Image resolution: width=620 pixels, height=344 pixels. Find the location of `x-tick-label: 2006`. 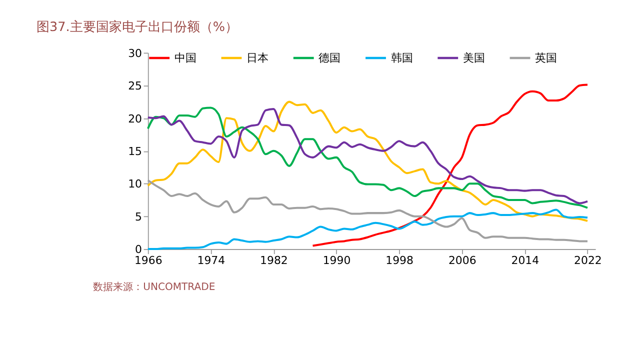

x-tick-label: 2006 is located at coordinates (462, 261).